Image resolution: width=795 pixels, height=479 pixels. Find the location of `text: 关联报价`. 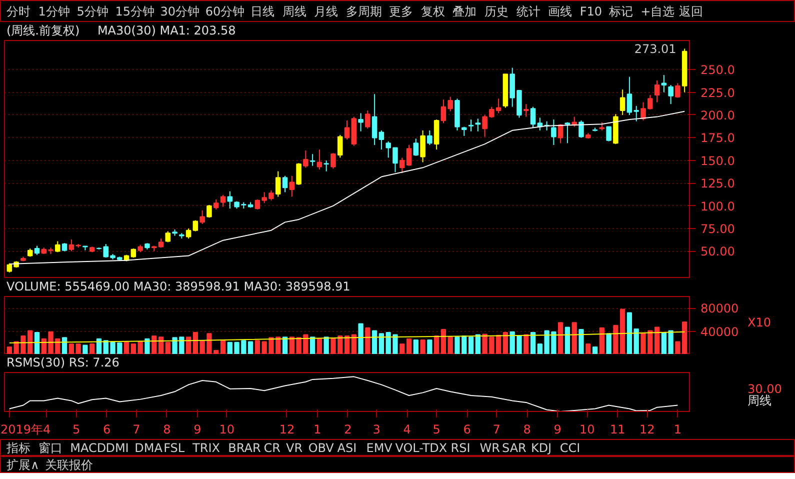

text: 关联报价 is located at coordinates (68, 465).